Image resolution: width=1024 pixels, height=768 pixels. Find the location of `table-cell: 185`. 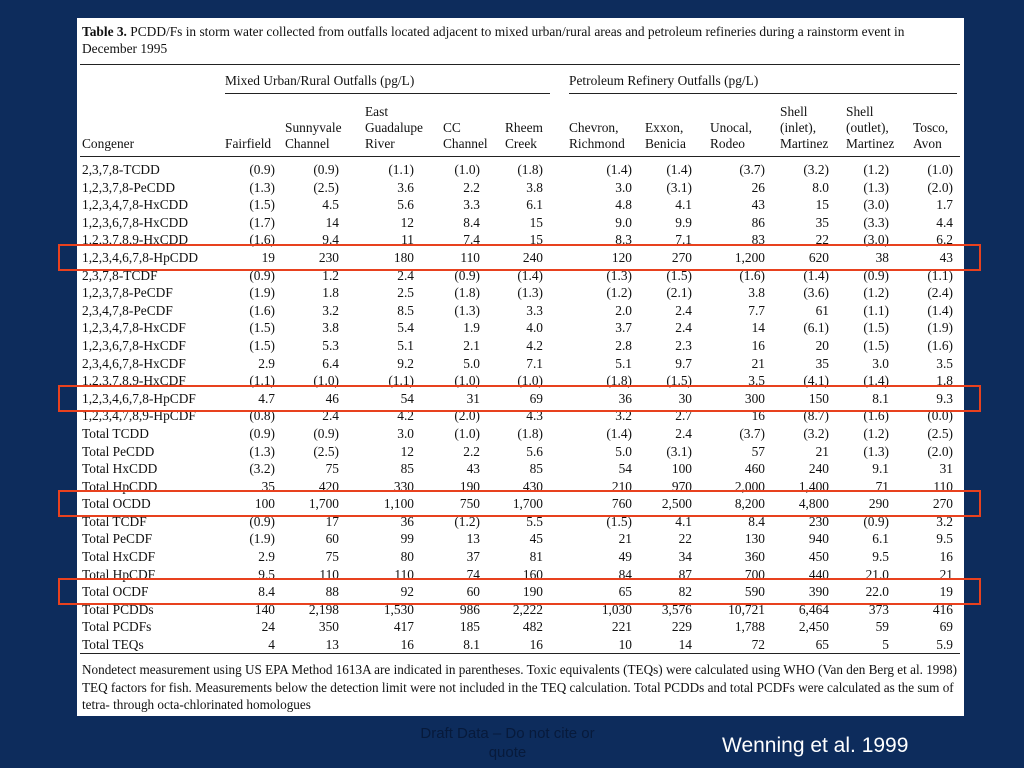

table-cell: 185 is located at coordinates (469, 627).